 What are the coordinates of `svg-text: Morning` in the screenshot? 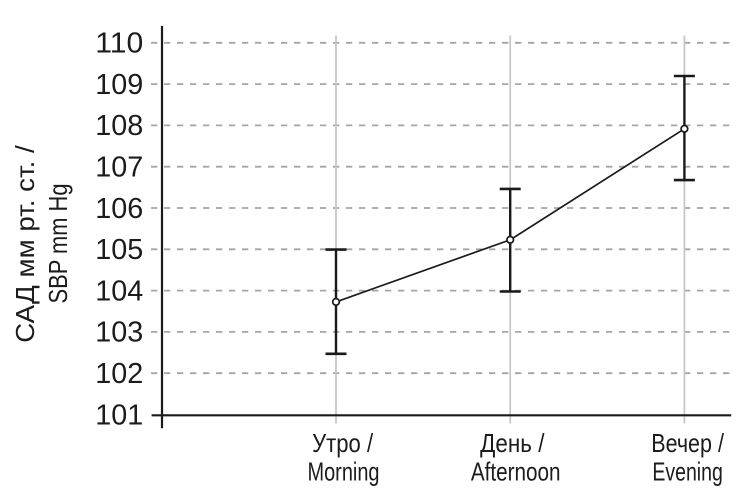 It's located at (344, 472).